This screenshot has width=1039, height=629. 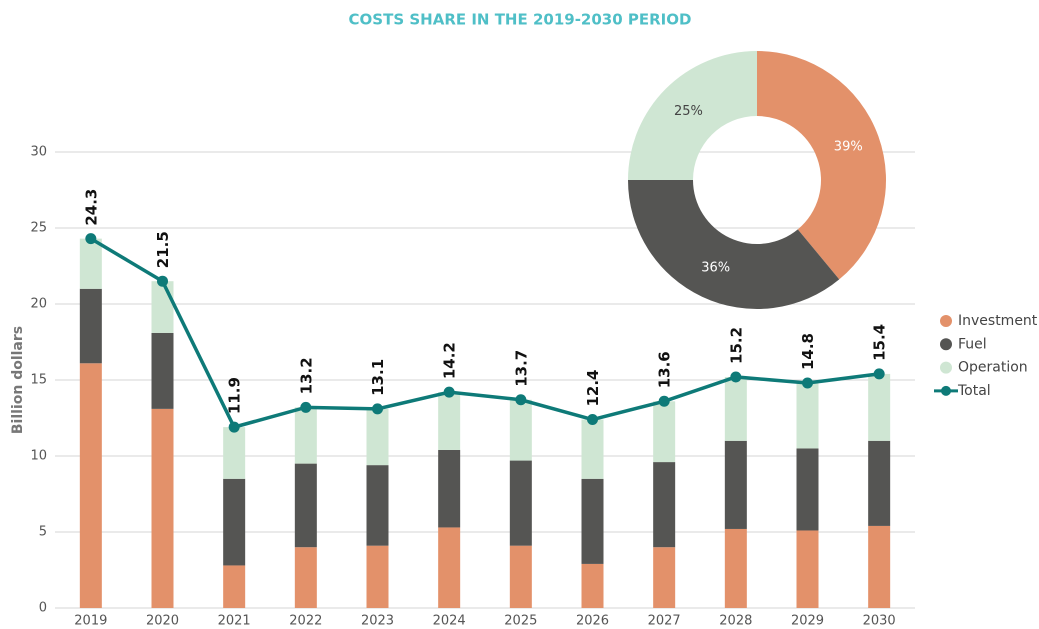 I want to click on data-label: 15.4, so click(x=880, y=342).